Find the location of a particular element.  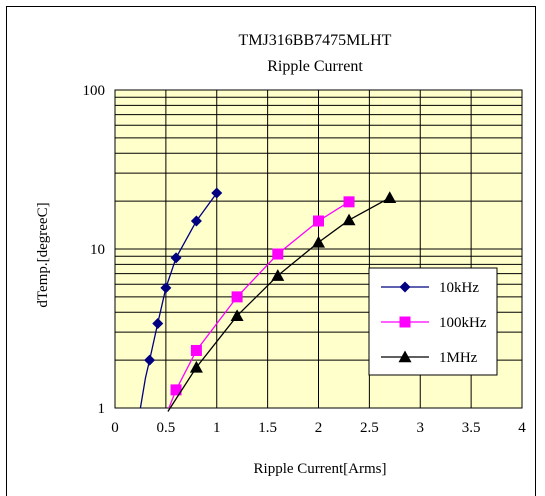

legend-item-100kHz: 100kHz is located at coordinates (434, 323).